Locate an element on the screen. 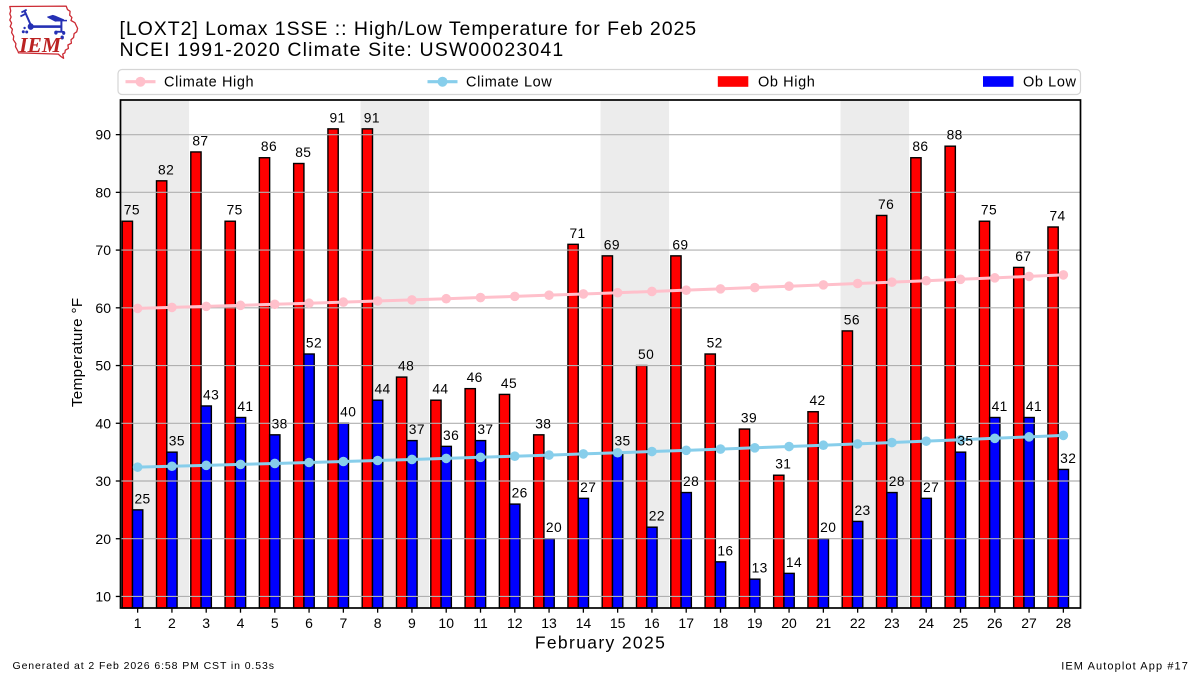 The width and height of the screenshot is (1200, 675). svg-text: 30 is located at coordinates (103, 481).